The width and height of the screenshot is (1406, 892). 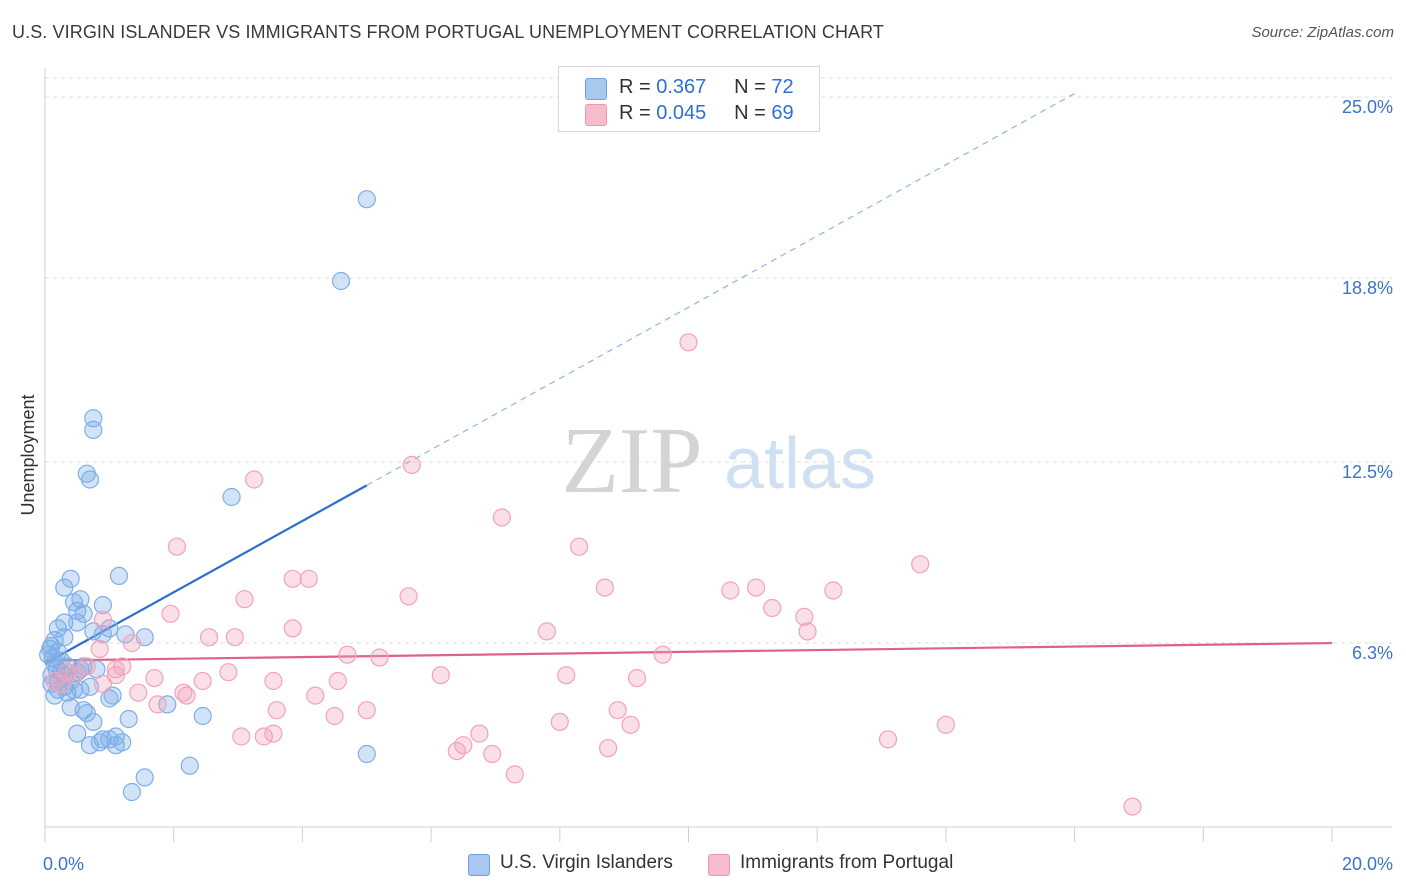 I want to click on y-axis-label: Unemployment, so click(x=28, y=454).